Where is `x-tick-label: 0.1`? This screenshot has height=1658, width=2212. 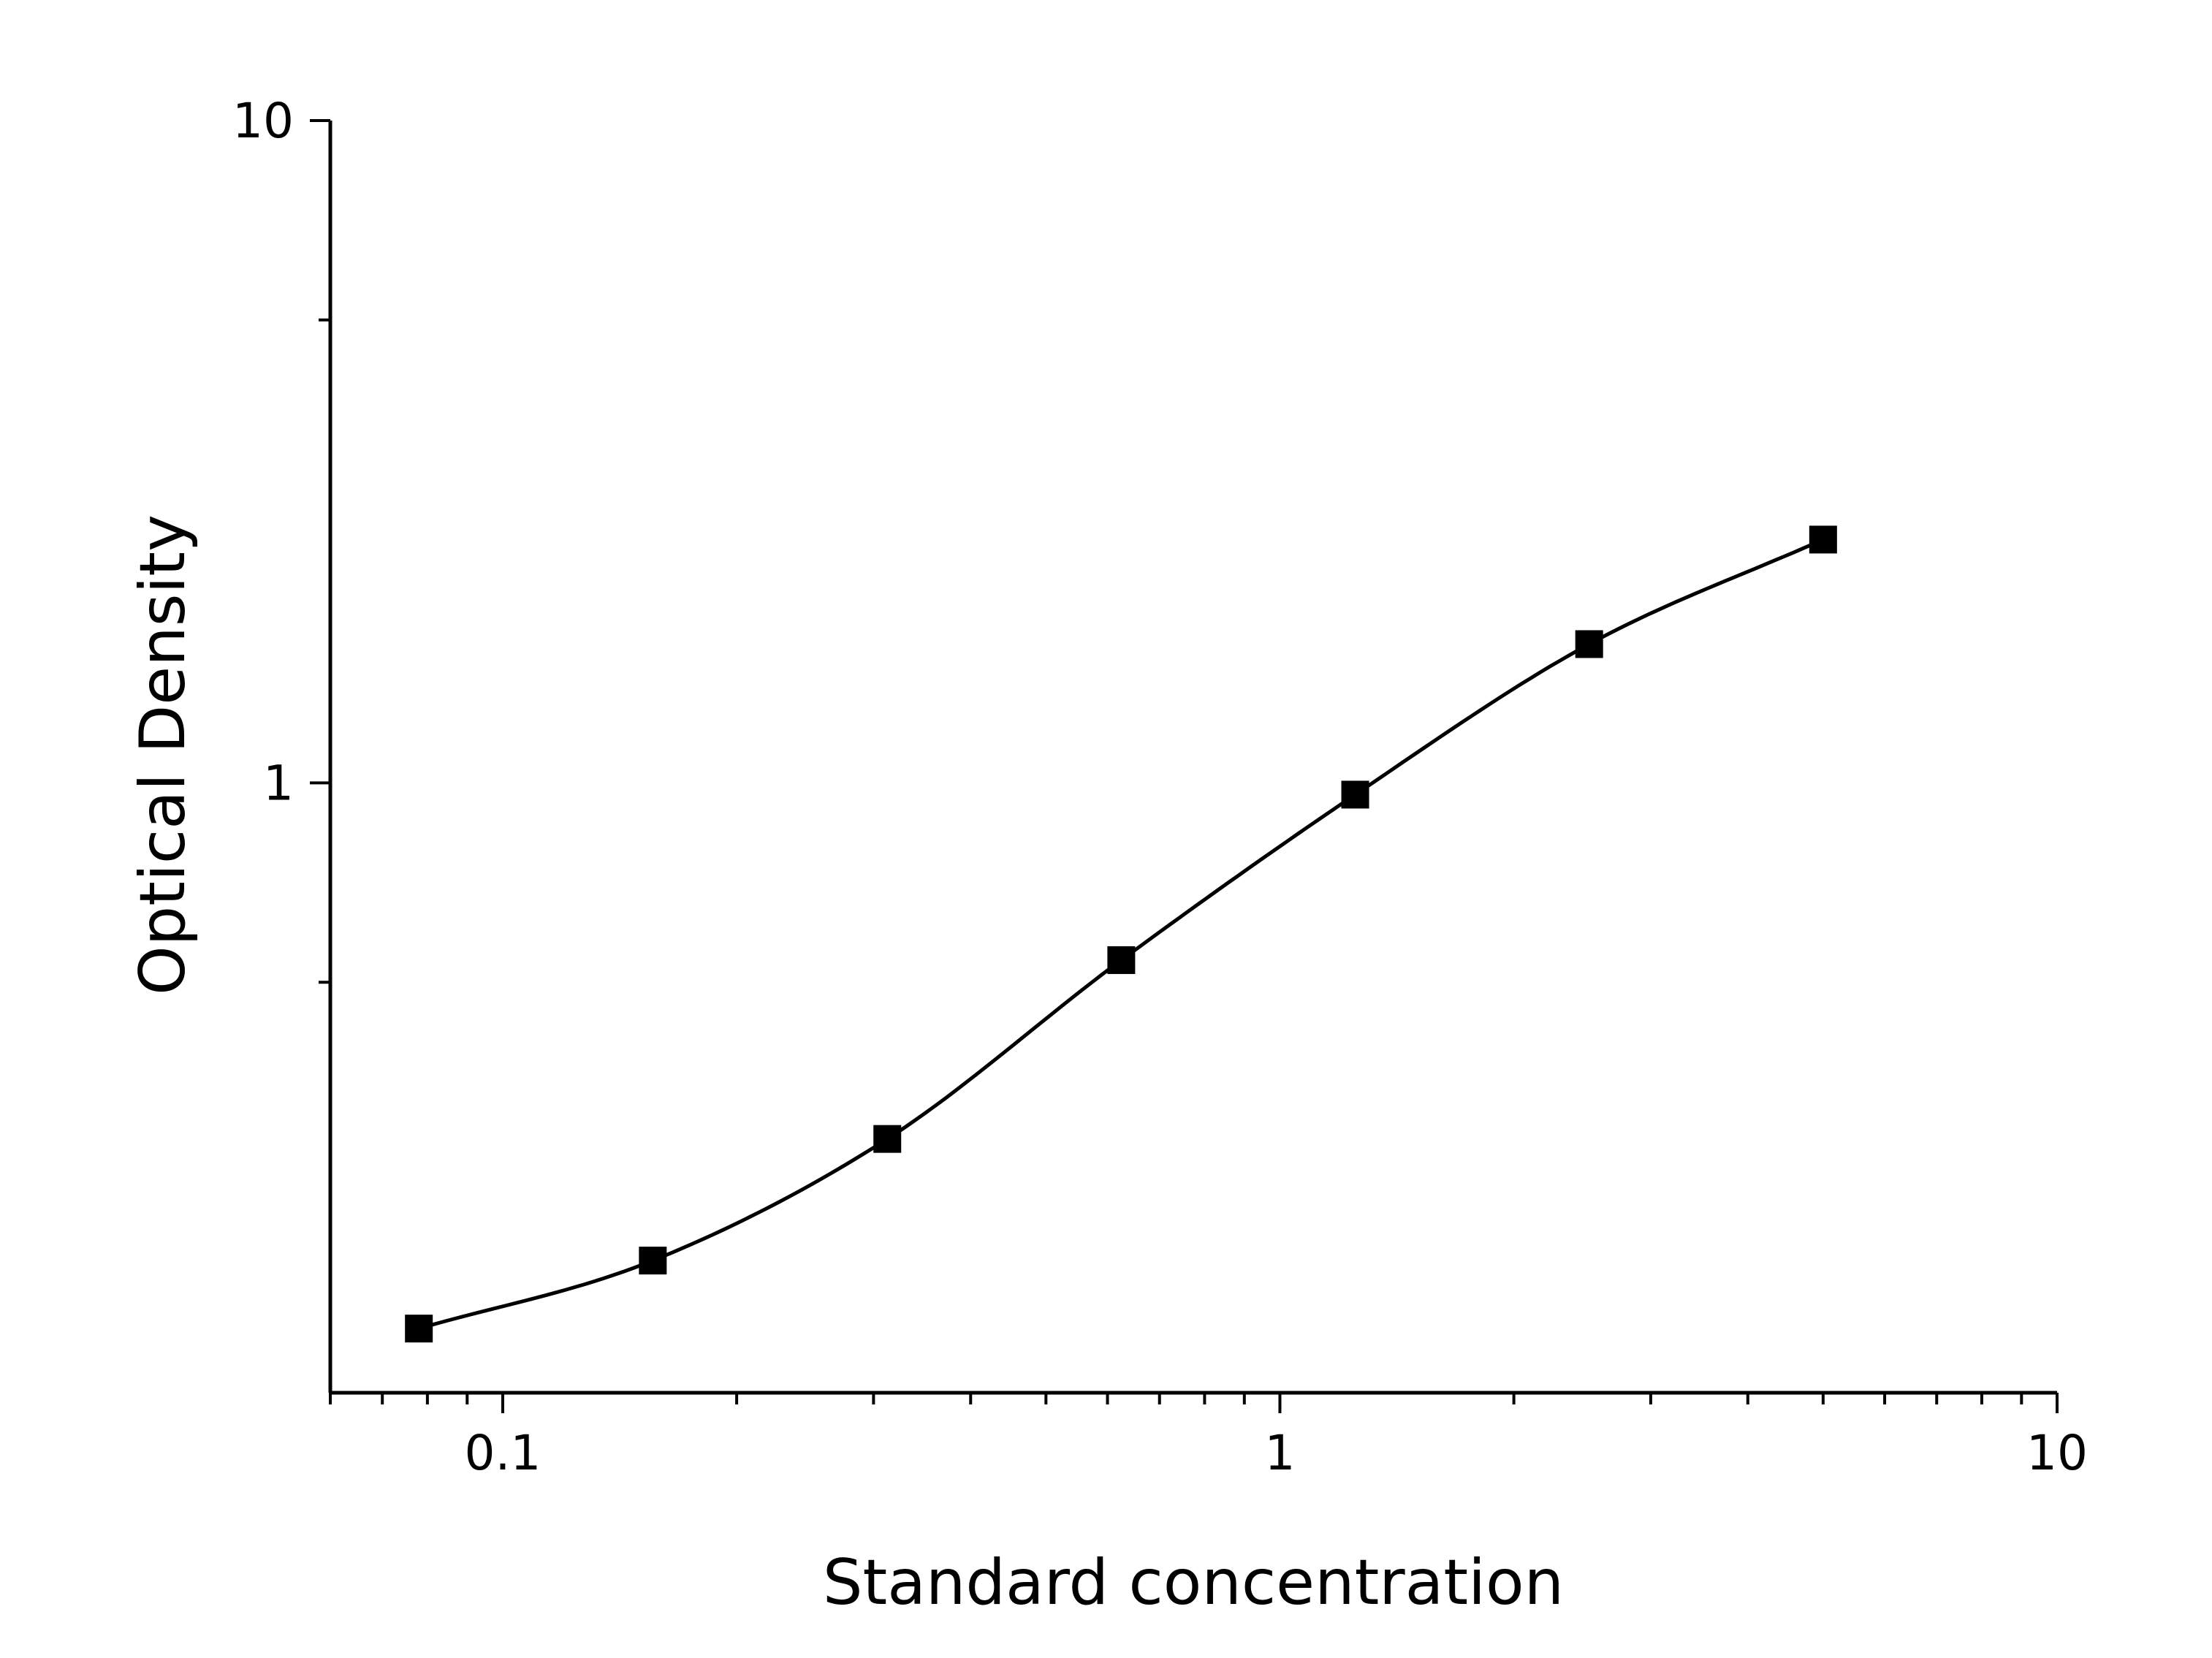 x-tick-label: 0.1 is located at coordinates (502, 1453).